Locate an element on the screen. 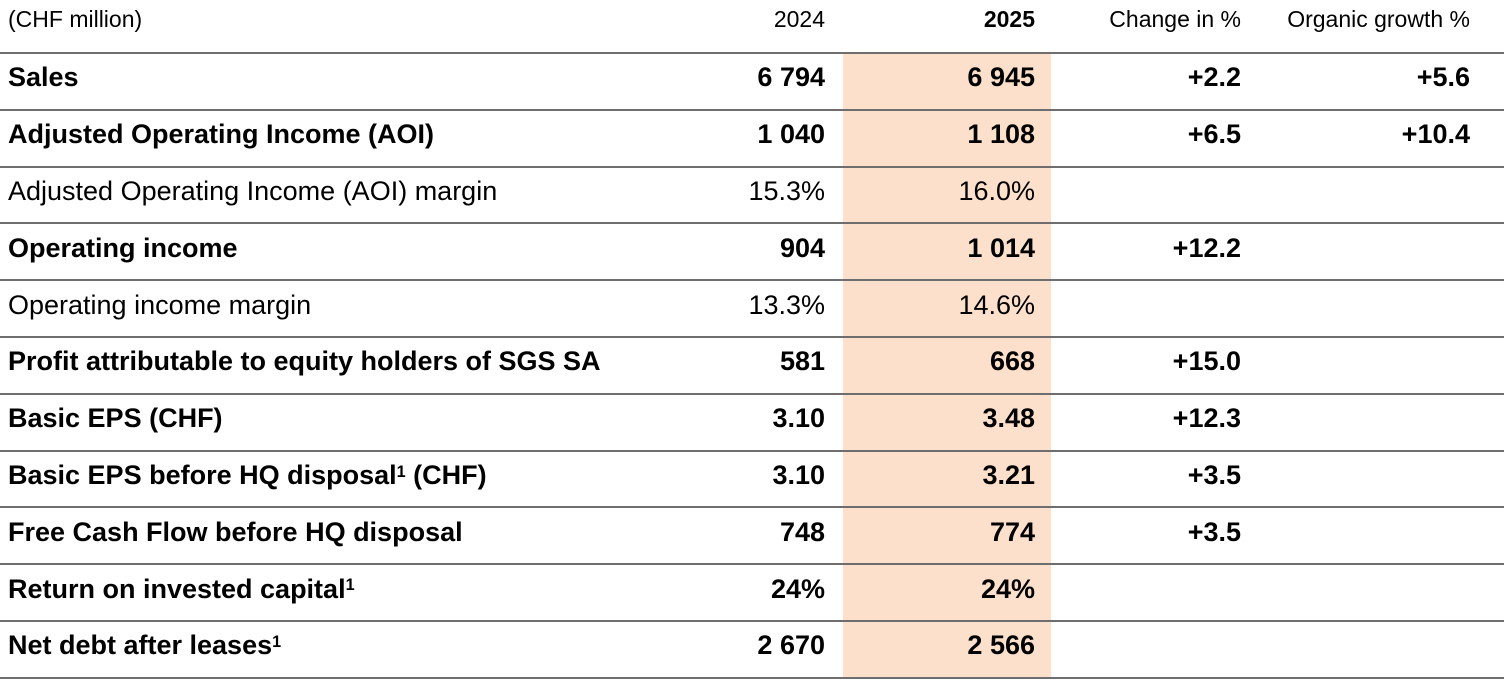  row-label-suffix: (CHF) is located at coordinates (446, 474).